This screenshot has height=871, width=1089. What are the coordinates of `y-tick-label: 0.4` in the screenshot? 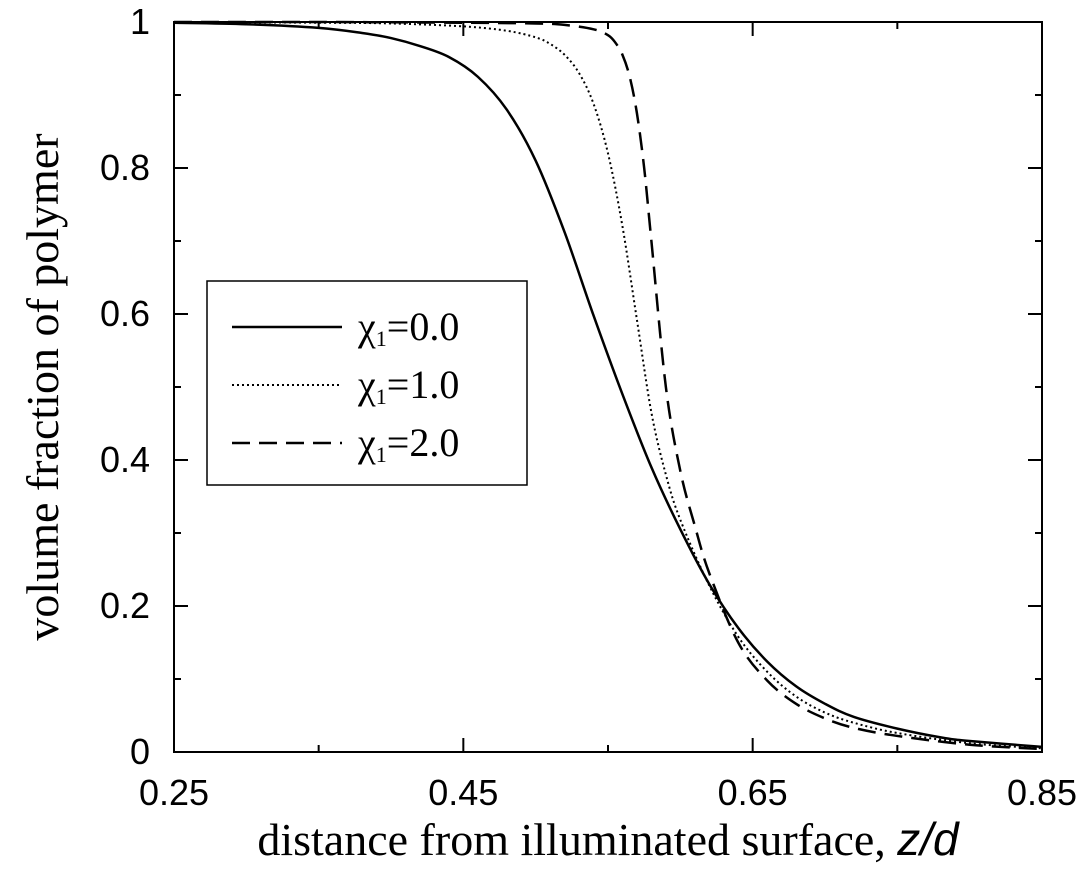 It's located at (125, 459).